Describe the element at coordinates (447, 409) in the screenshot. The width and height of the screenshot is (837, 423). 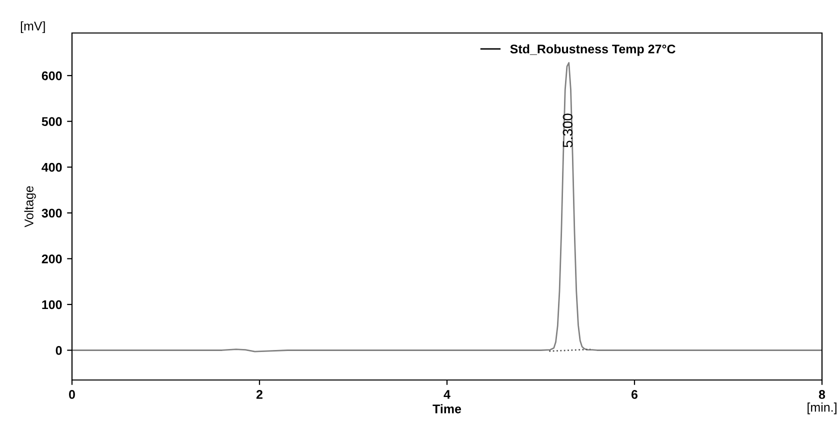
I see `x-axis-title: Time` at that location.